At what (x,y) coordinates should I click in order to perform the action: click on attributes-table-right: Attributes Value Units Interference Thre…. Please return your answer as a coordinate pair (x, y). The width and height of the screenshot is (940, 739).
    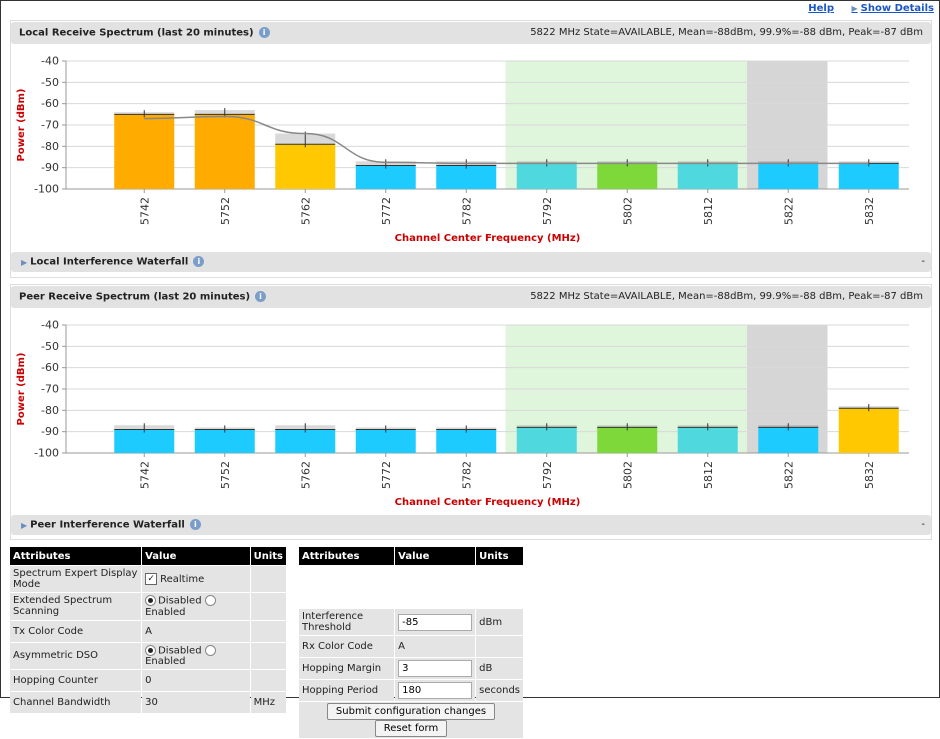
    Looking at the image, I should click on (411, 642).